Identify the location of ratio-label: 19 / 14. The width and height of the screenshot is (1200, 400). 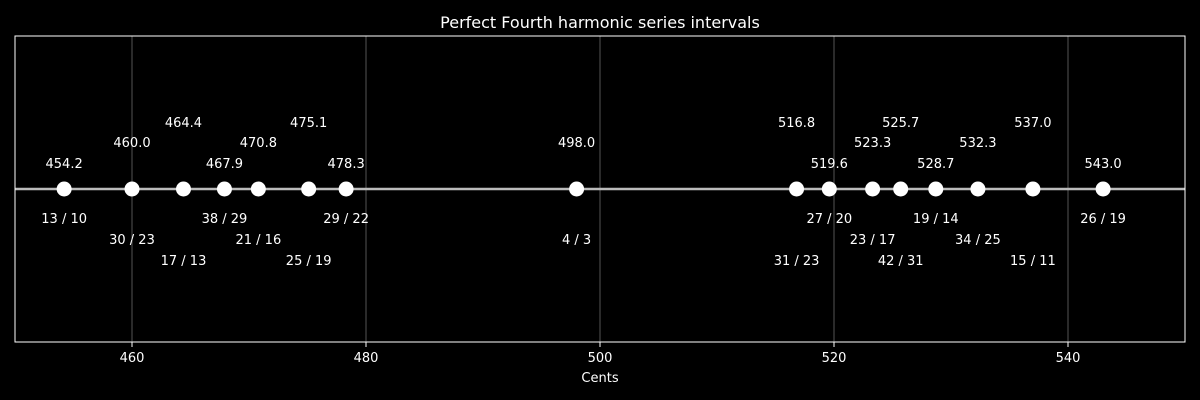
(936, 219).